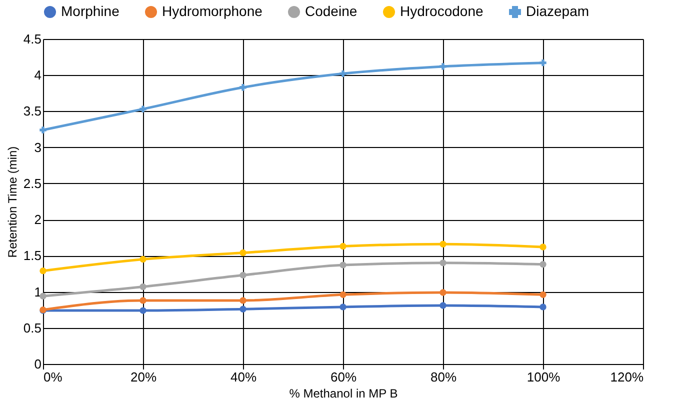 The width and height of the screenshot is (680, 415). I want to click on legend-label: Hydrocodone, so click(442, 11).